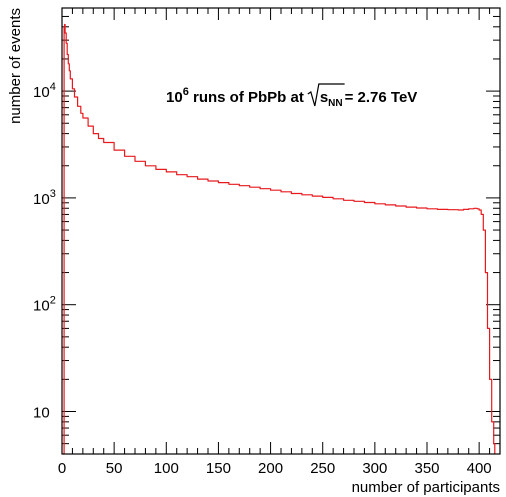 The image size is (506, 497). I want to click on y-tick-label: 10, so click(41, 413).